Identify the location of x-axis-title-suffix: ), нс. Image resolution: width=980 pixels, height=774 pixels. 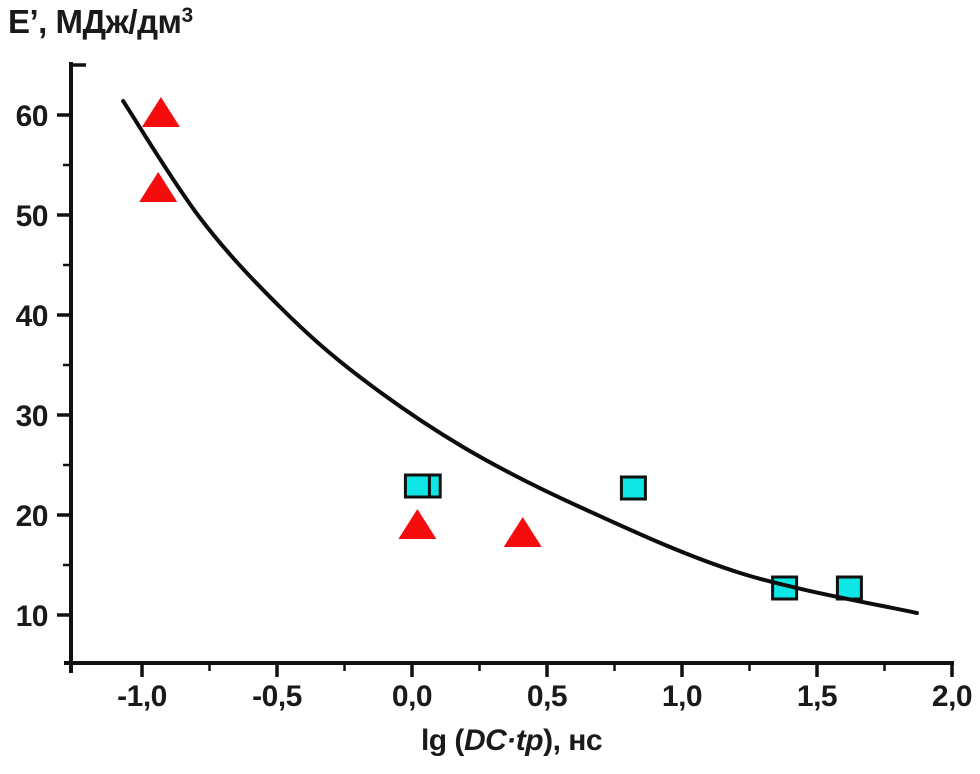
(573, 740).